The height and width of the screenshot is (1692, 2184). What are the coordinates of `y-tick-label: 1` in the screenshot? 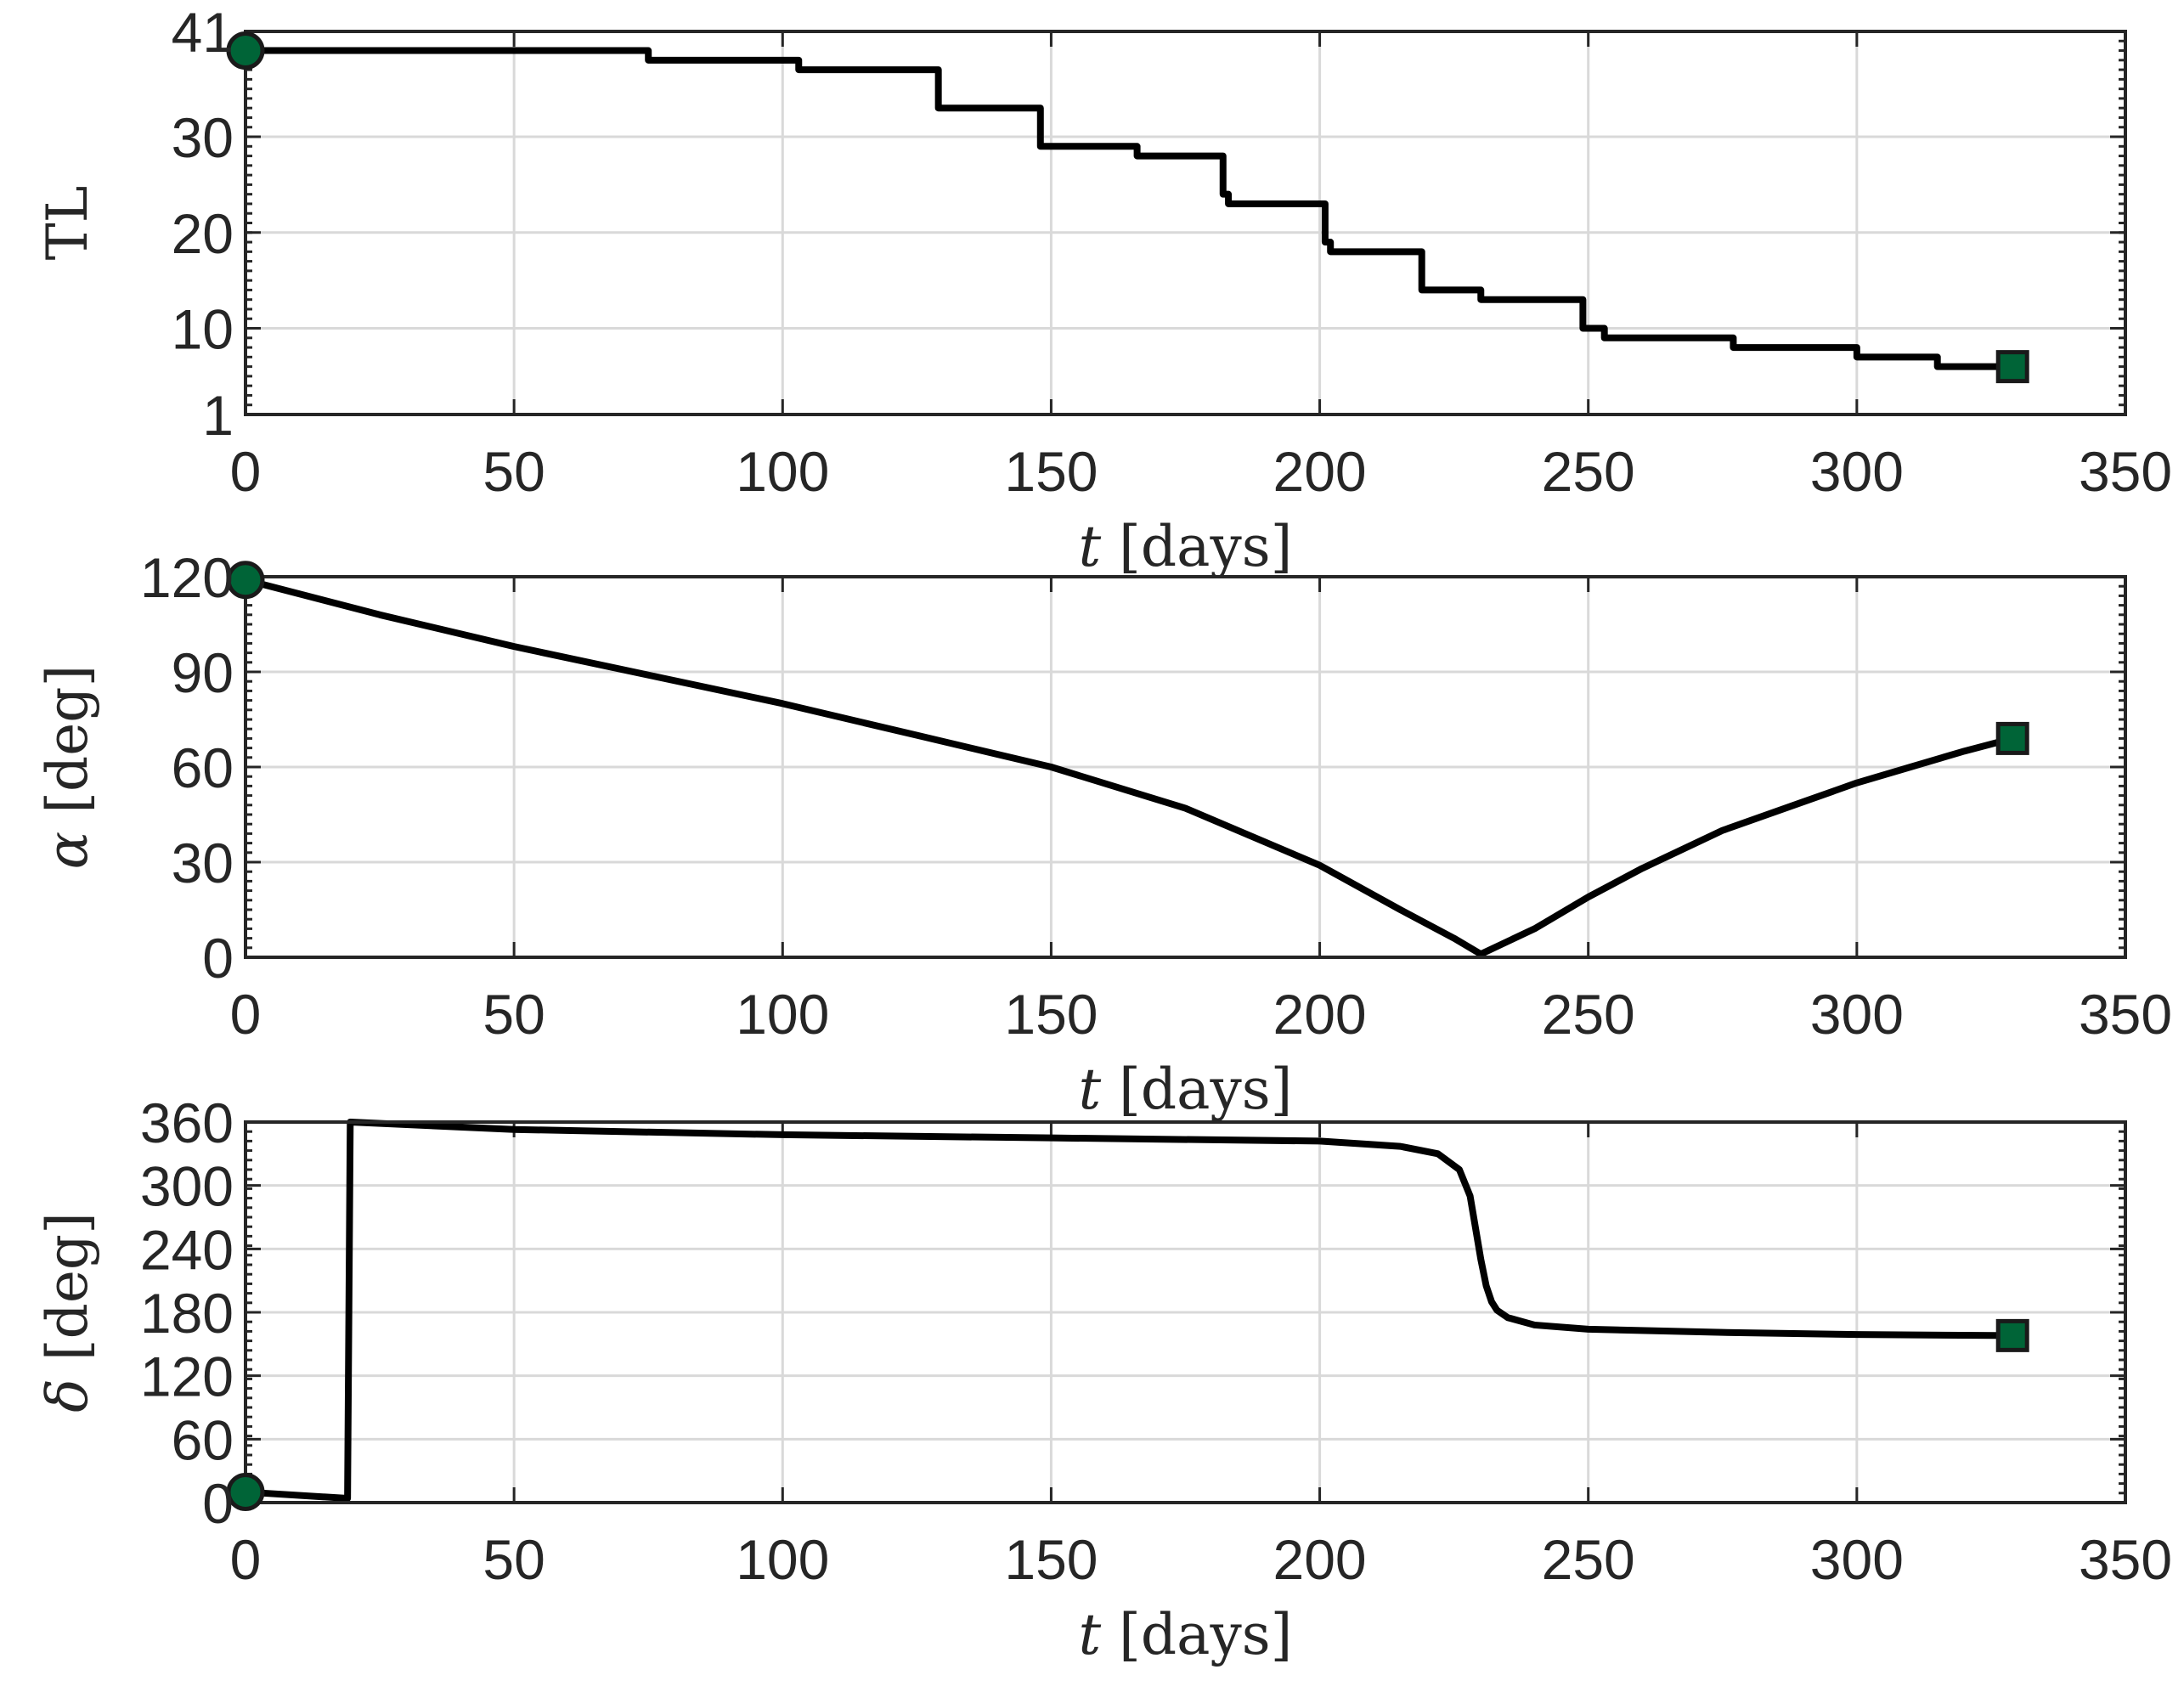 It's located at (218, 415).